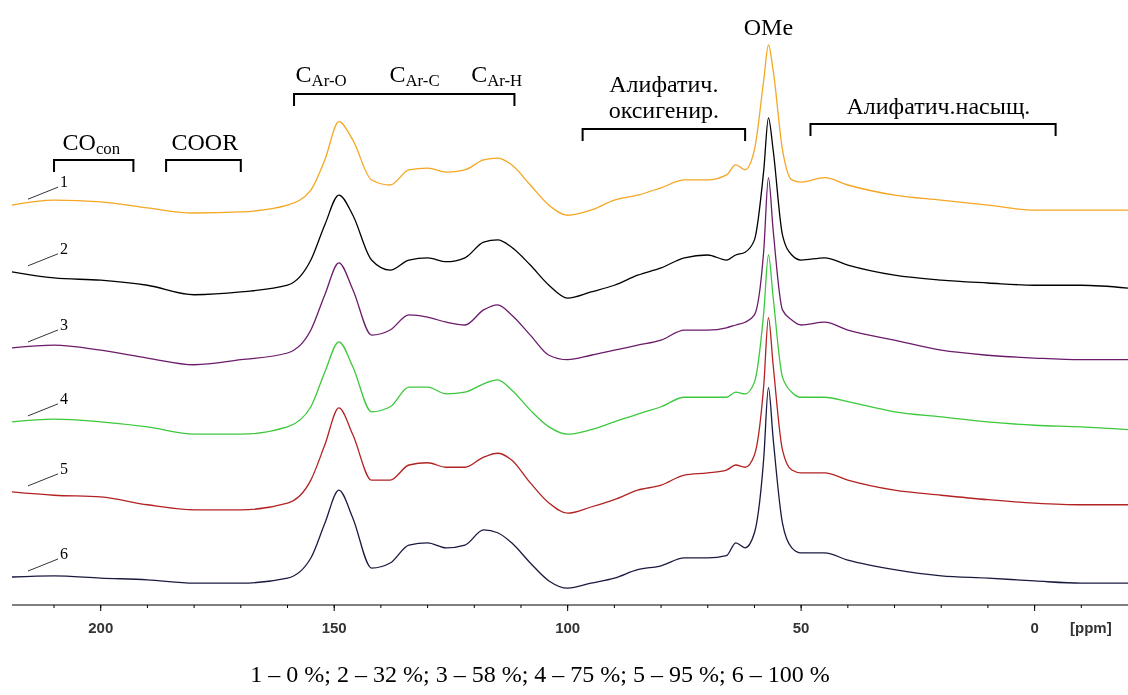 The width and height of the screenshot is (1128, 695). What do you see at coordinates (664, 96) in the screenshot?
I see `annotation: Алифатич. оксигенир.` at bounding box center [664, 96].